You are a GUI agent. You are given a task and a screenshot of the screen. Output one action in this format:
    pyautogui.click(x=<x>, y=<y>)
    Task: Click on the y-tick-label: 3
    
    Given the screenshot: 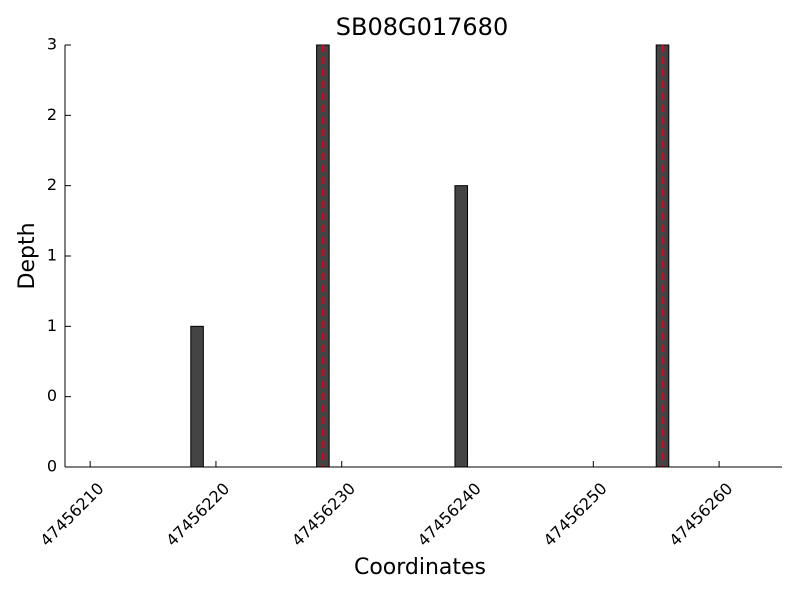 What is the action you would take?
    pyautogui.click(x=52, y=44)
    